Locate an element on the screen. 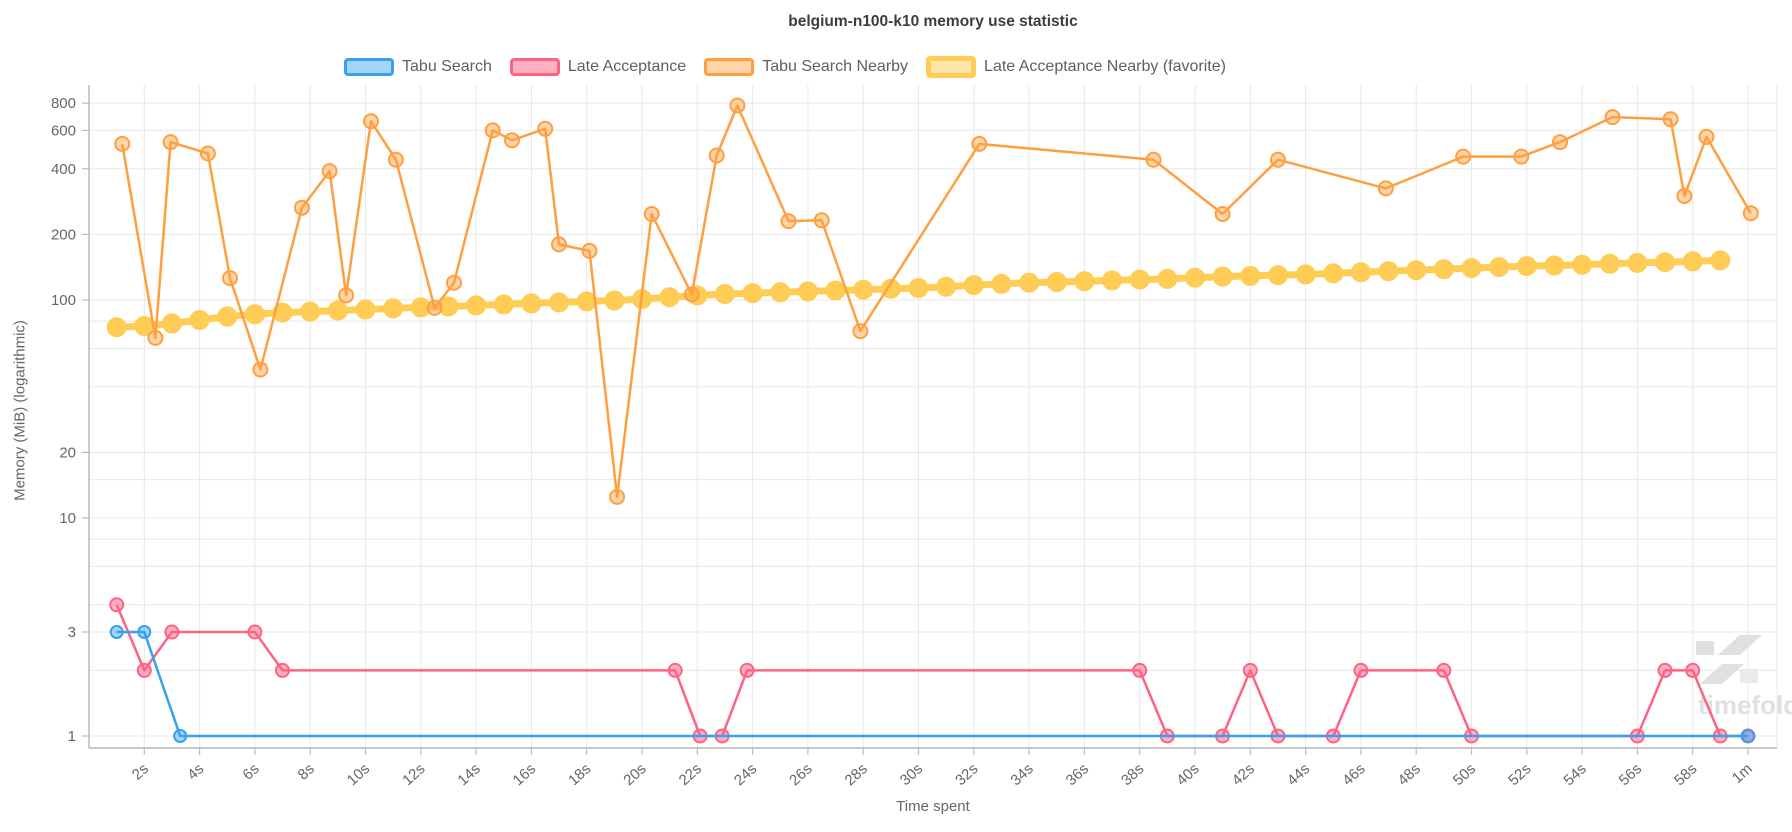 This screenshot has width=1792, height=832. legend-item-late-acceptance-nearby: Late Acceptance Nearby (favorite) is located at coordinates (1076, 67).